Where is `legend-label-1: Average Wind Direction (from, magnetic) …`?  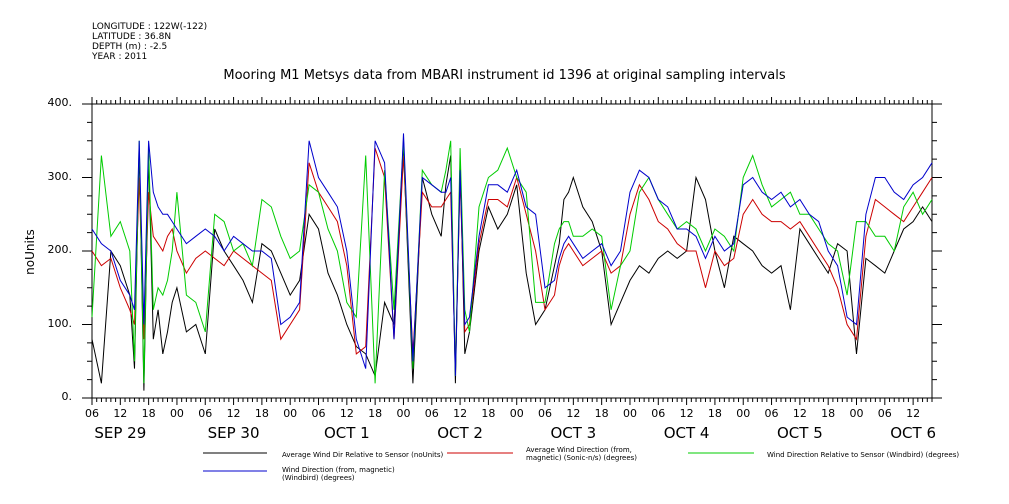
legend-label-1: Average Wind Direction (from, magnetic) … is located at coordinates (582, 454).